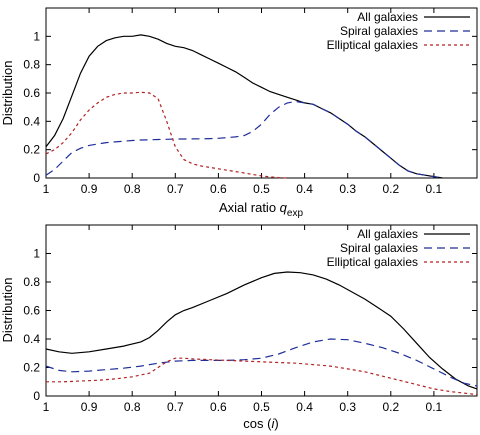  I want to click on bottom-ytick-label: 1, so click(36, 254).